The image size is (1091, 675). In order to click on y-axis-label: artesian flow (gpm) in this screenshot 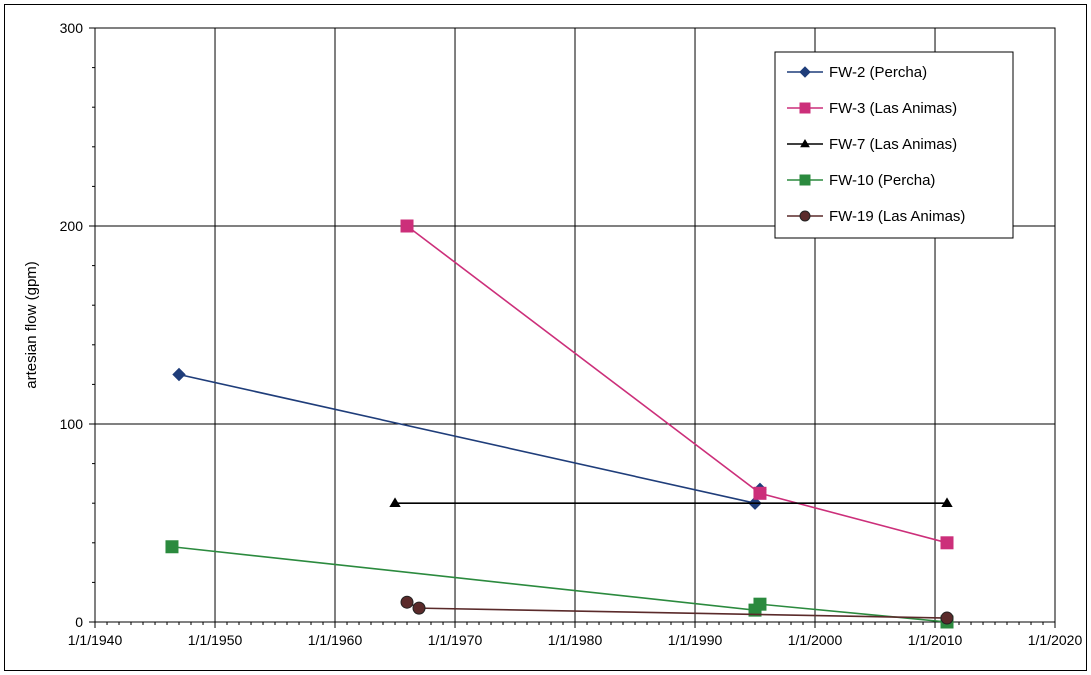, I will do `click(31, 325)`.